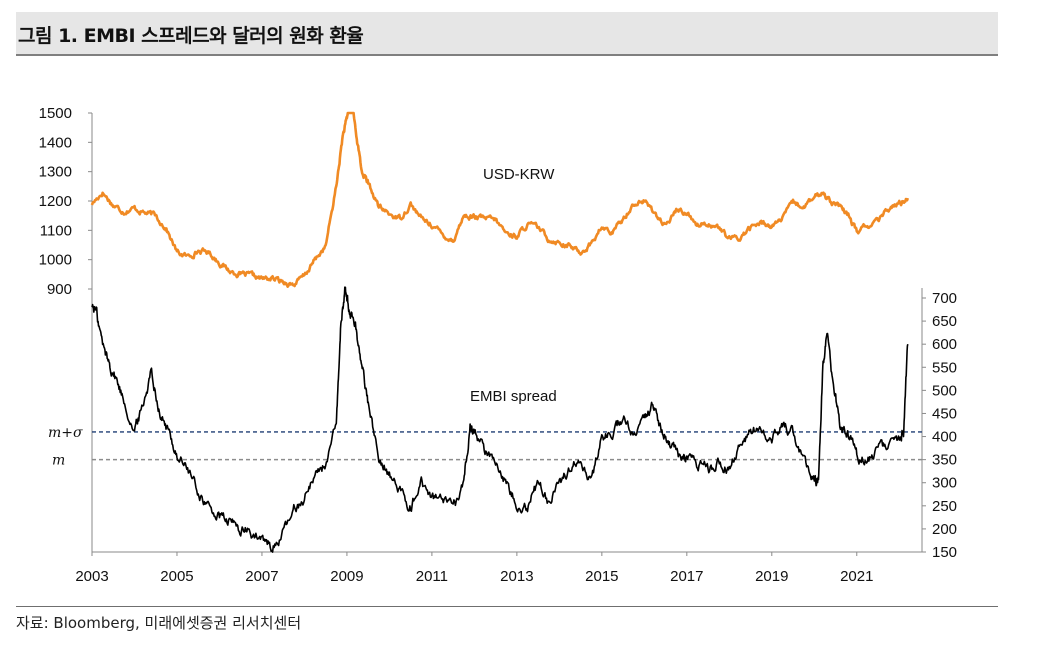 The image size is (1045, 649). What do you see at coordinates (485, 447) in the screenshot?
I see `reference-lines: m+σ m` at bounding box center [485, 447].